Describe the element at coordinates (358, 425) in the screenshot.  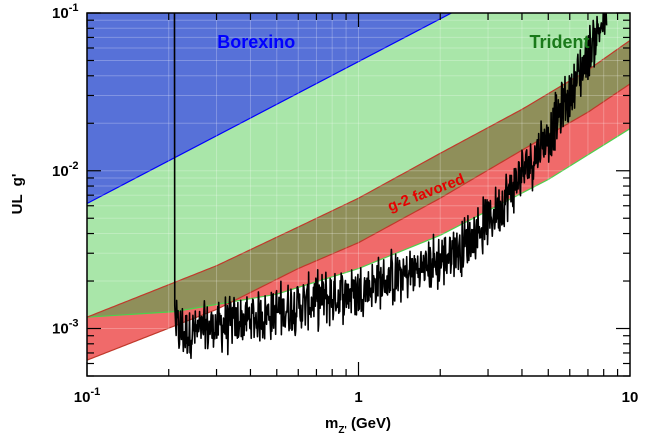
I see `x-axis-title: mZ' (GeV)` at that location.